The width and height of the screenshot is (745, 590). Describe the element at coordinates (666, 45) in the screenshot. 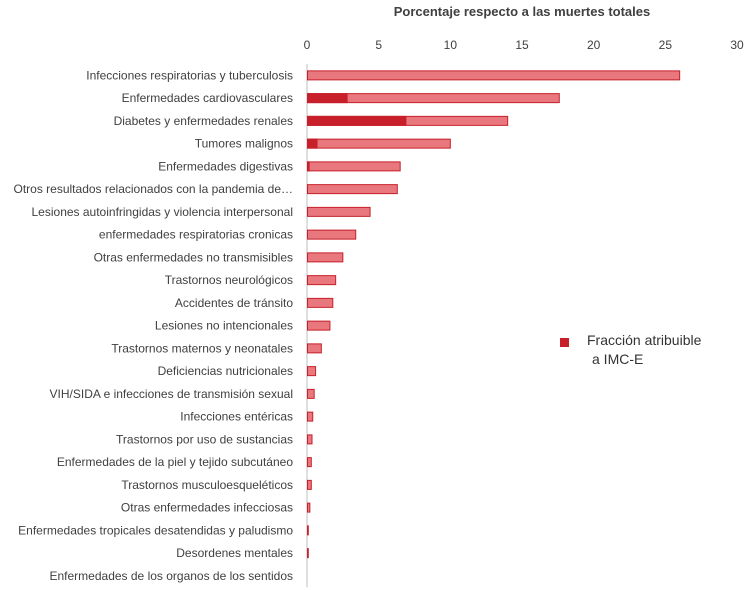

I see `x-tick-label: 25` at that location.